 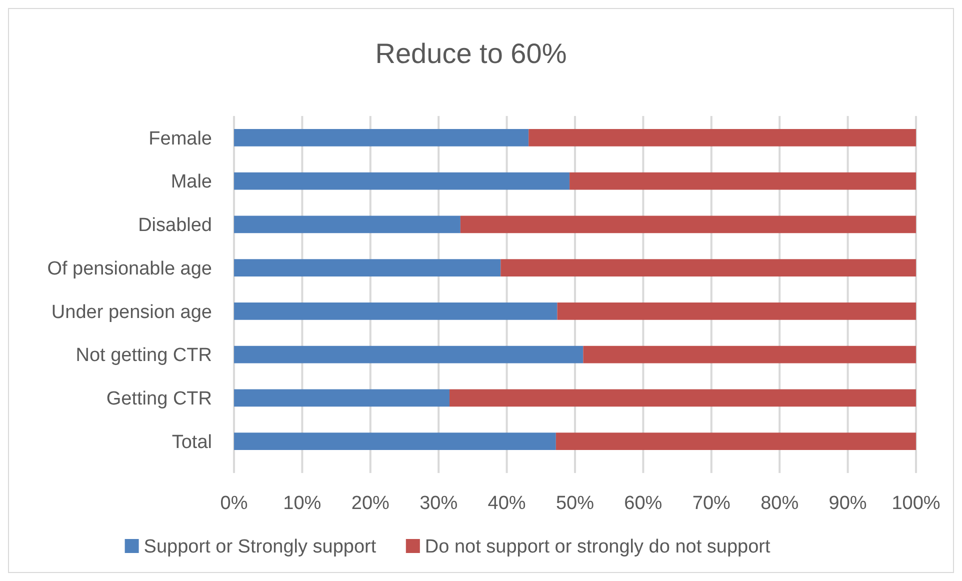 I want to click on x-tick-label: 80%, so click(x=779, y=503).